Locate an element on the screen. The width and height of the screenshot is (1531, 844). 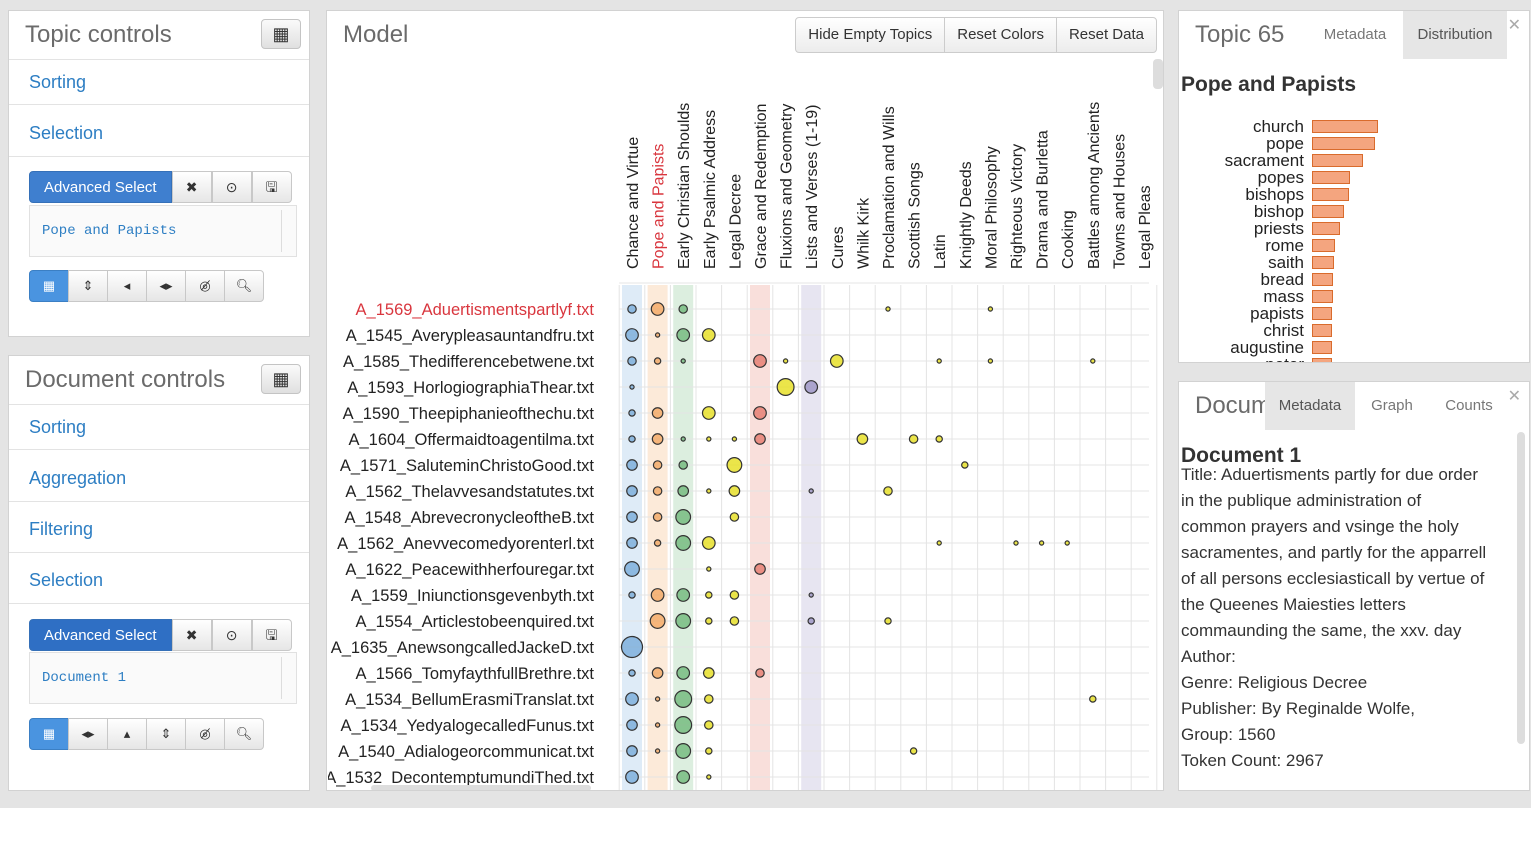
topic-advanced-select-button: Advanced Select is located at coordinates (100, 187).